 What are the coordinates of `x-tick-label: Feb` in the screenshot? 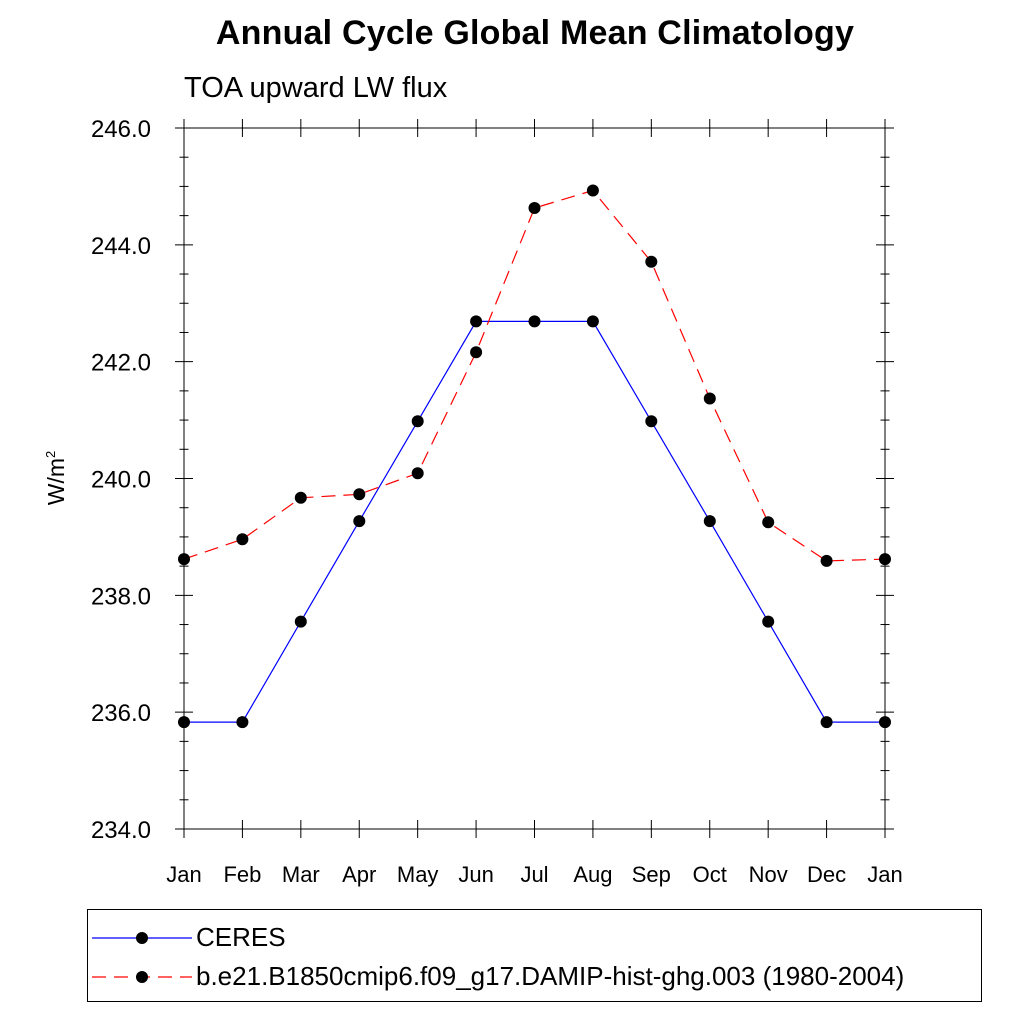 It's located at (242, 874).